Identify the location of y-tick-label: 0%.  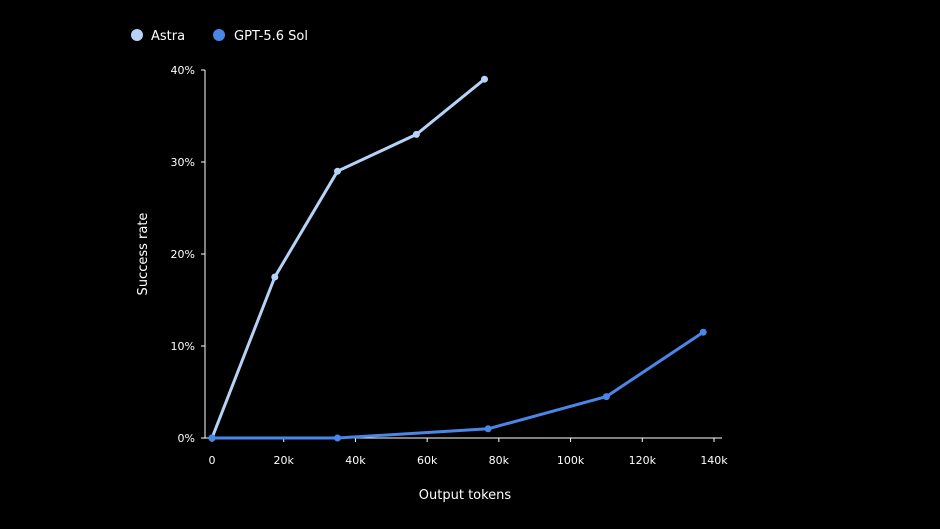
(186, 438).